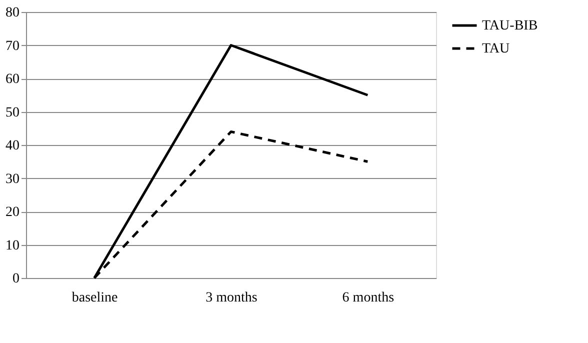  What do you see at coordinates (13, 179) in the screenshot?
I see `y-tick-label: 30` at bounding box center [13, 179].